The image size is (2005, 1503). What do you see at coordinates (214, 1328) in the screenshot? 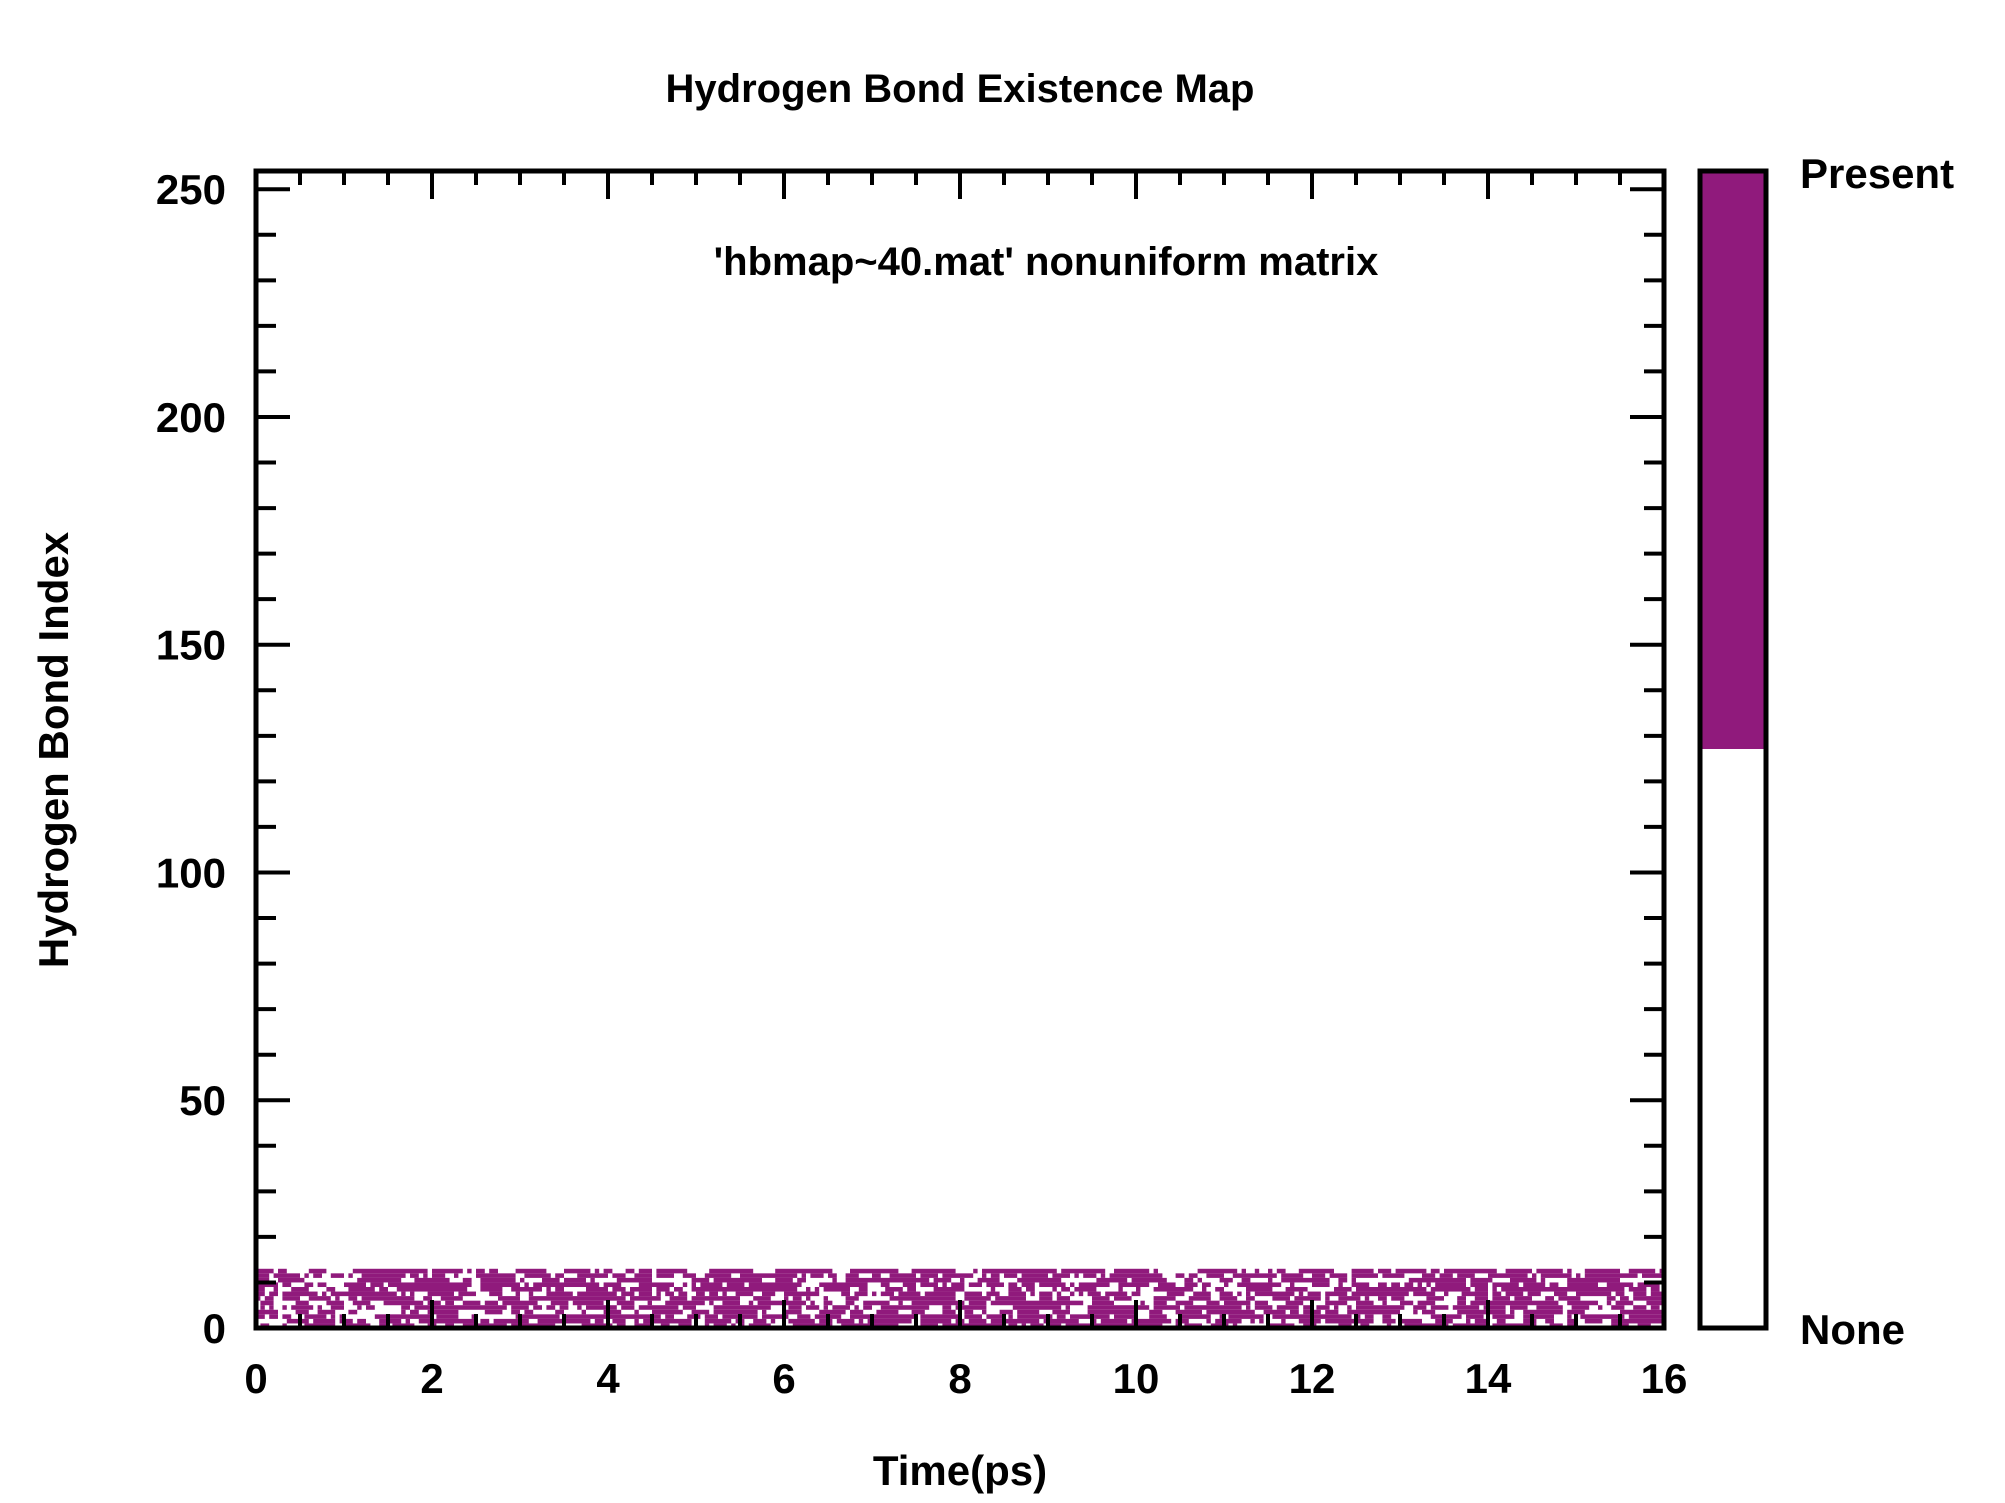
I see `y-tick-label: 0` at bounding box center [214, 1328].